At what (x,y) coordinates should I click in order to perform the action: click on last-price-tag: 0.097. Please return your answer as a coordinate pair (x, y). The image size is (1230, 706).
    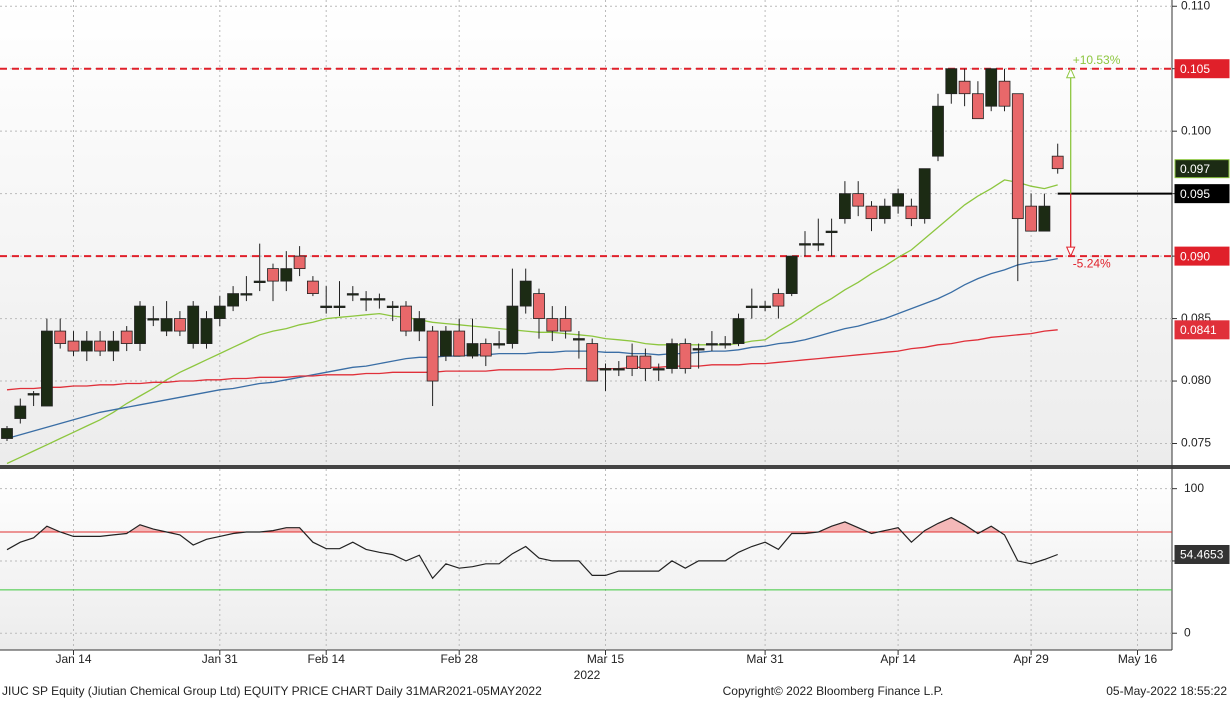
    Looking at the image, I should click on (1195, 169).